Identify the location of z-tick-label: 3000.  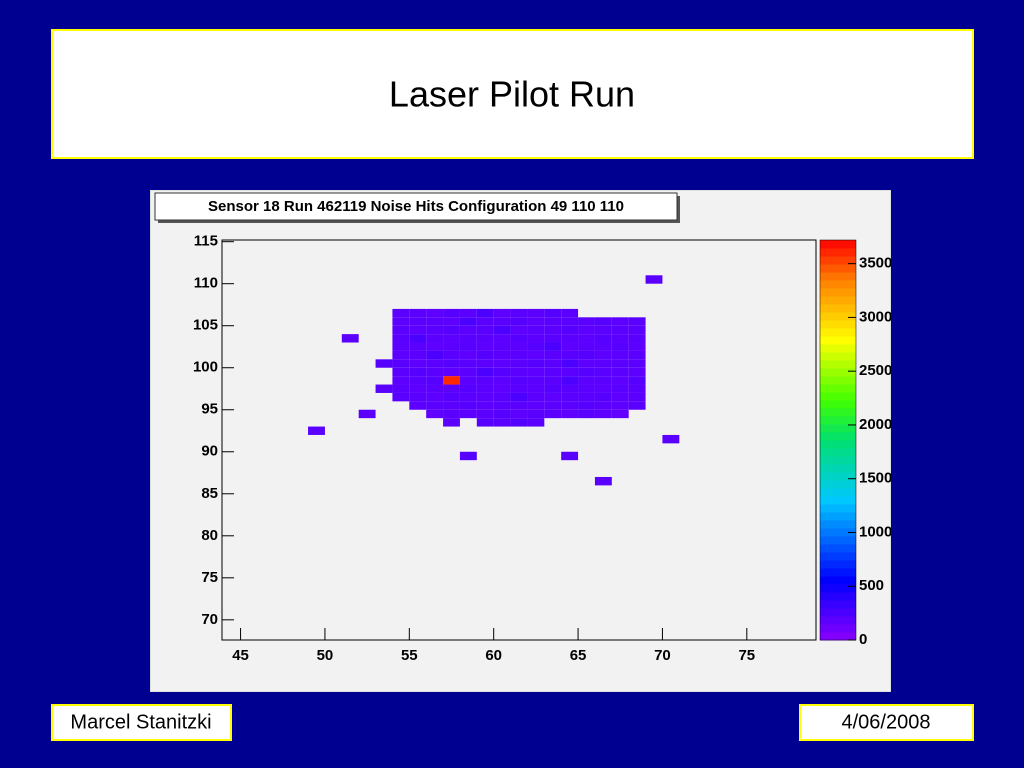
(875, 316).